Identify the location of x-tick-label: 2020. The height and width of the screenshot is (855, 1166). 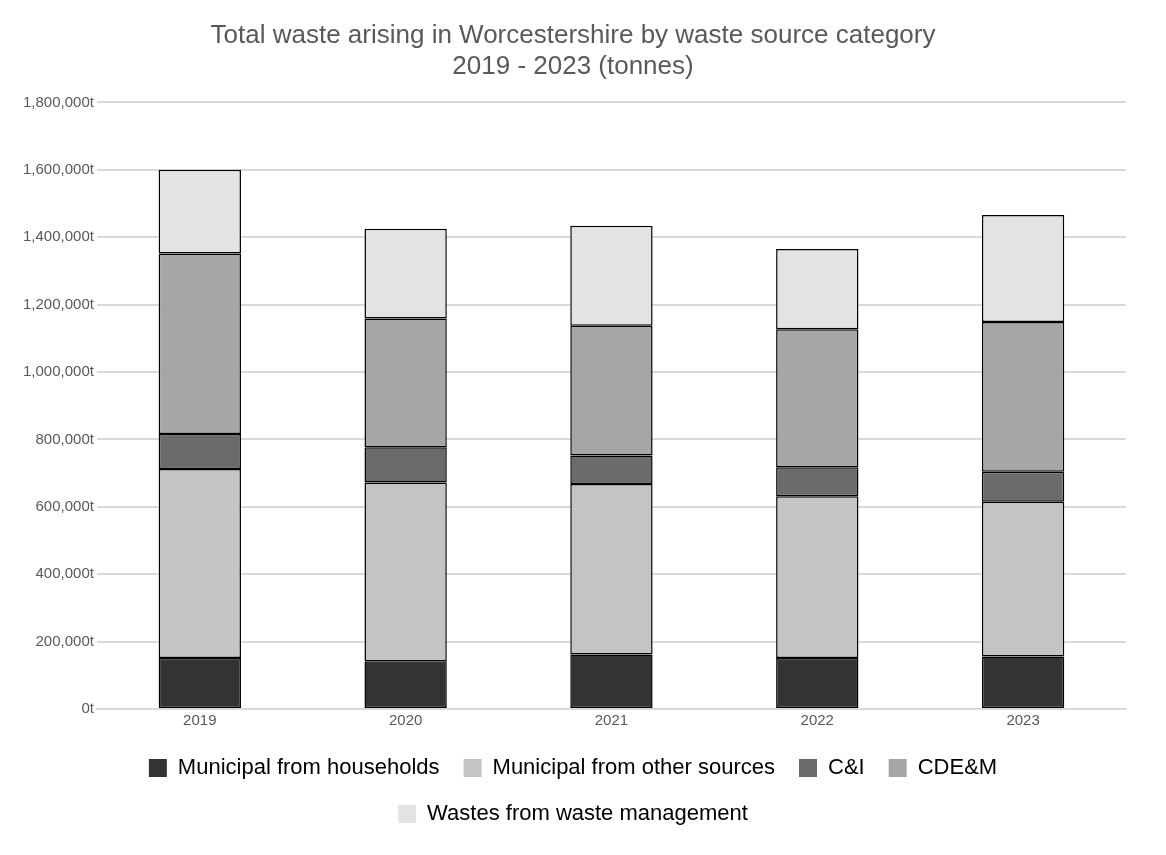
(405, 720).